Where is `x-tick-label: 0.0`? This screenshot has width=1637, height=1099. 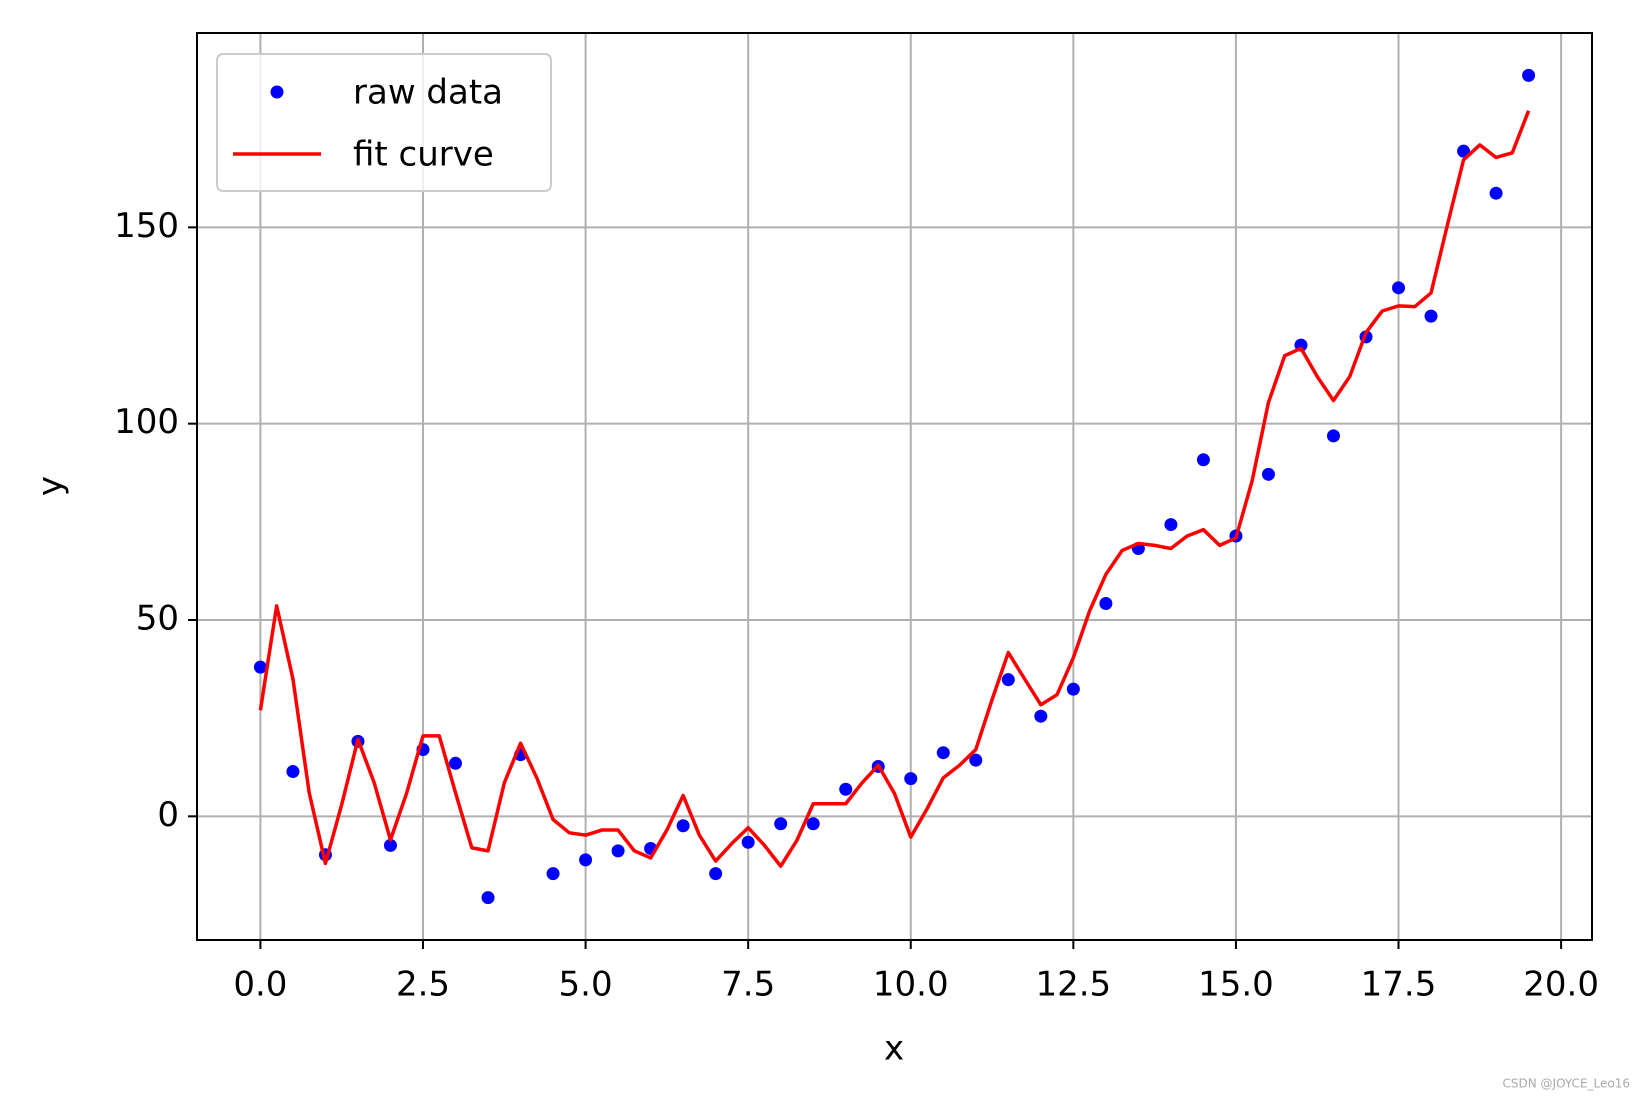
x-tick-label: 0.0 is located at coordinates (260, 985).